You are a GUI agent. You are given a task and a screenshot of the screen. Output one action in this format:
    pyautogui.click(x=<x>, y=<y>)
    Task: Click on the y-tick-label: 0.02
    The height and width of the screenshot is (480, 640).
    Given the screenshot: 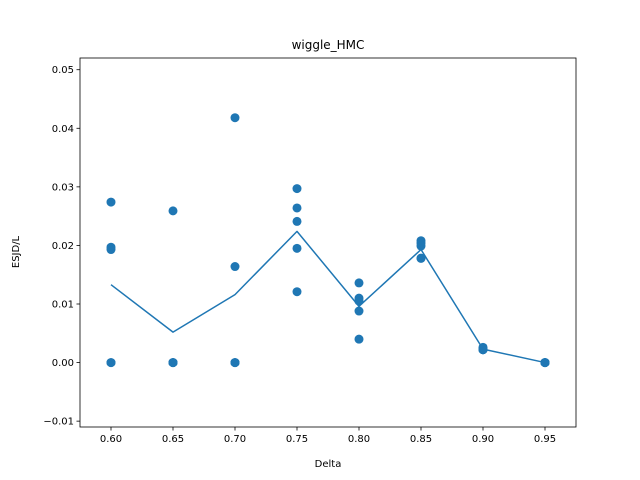 What is the action you would take?
    pyautogui.click(x=63, y=246)
    